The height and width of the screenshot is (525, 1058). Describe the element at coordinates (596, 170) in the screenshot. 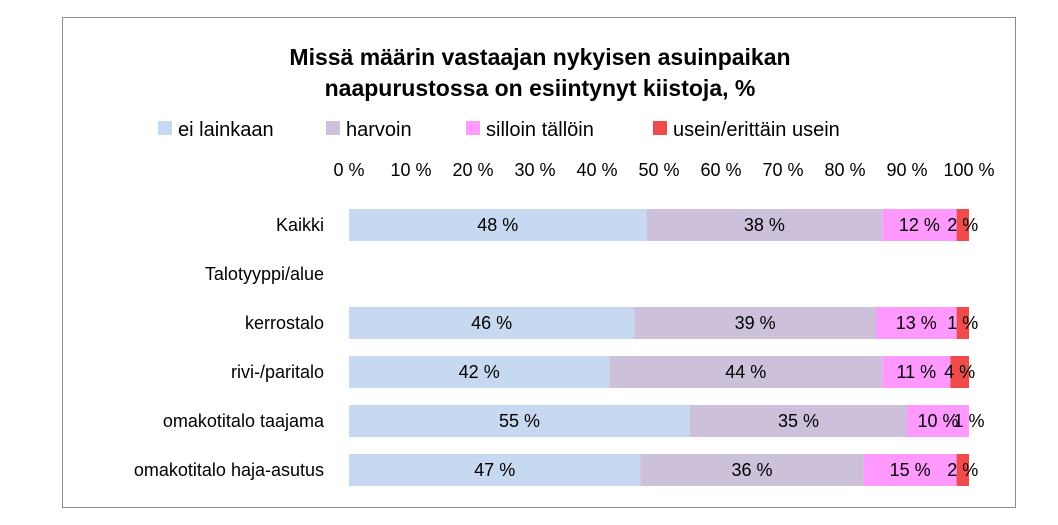

I see `x-tick-label: 40 %` at that location.